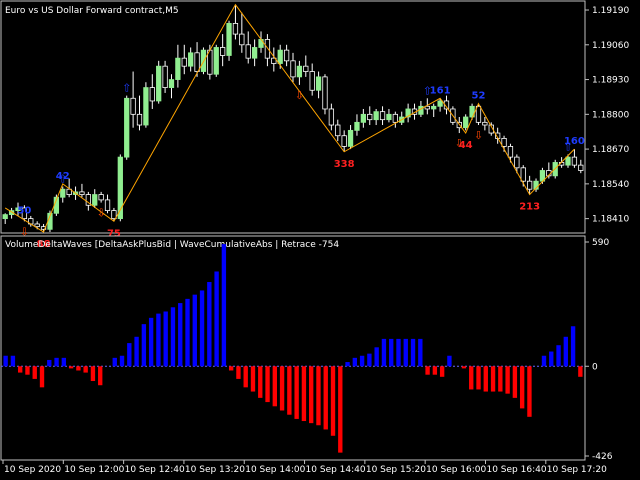 This screenshot has width=640, height=480. Describe the element at coordinates (479, 96) in the screenshot. I see `wave-label: 52` at that location.